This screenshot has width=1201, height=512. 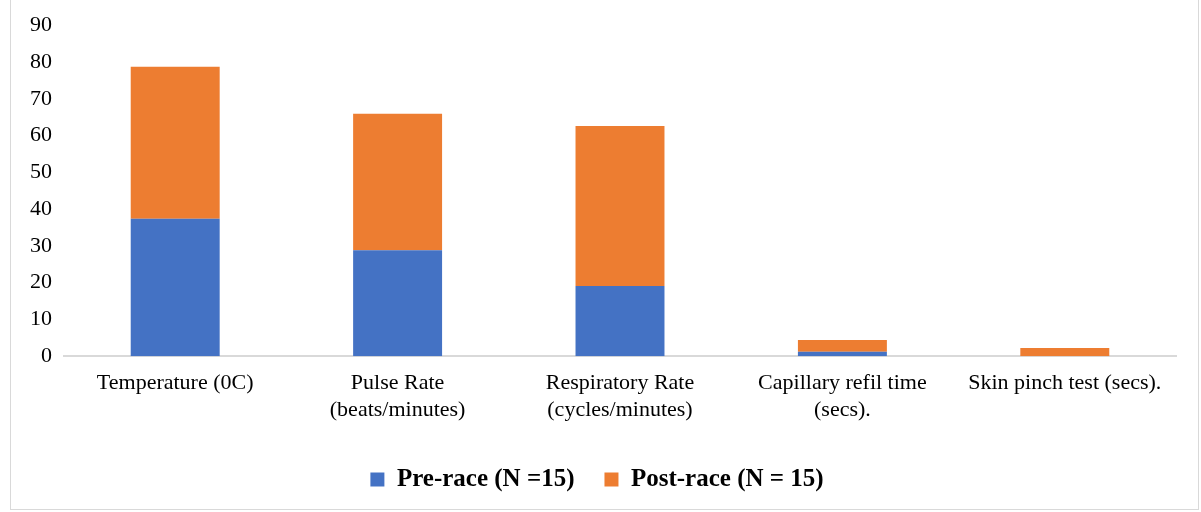 I want to click on x-tick-label: Respiratory Rate (cycles/minutes), so click(x=620, y=395).